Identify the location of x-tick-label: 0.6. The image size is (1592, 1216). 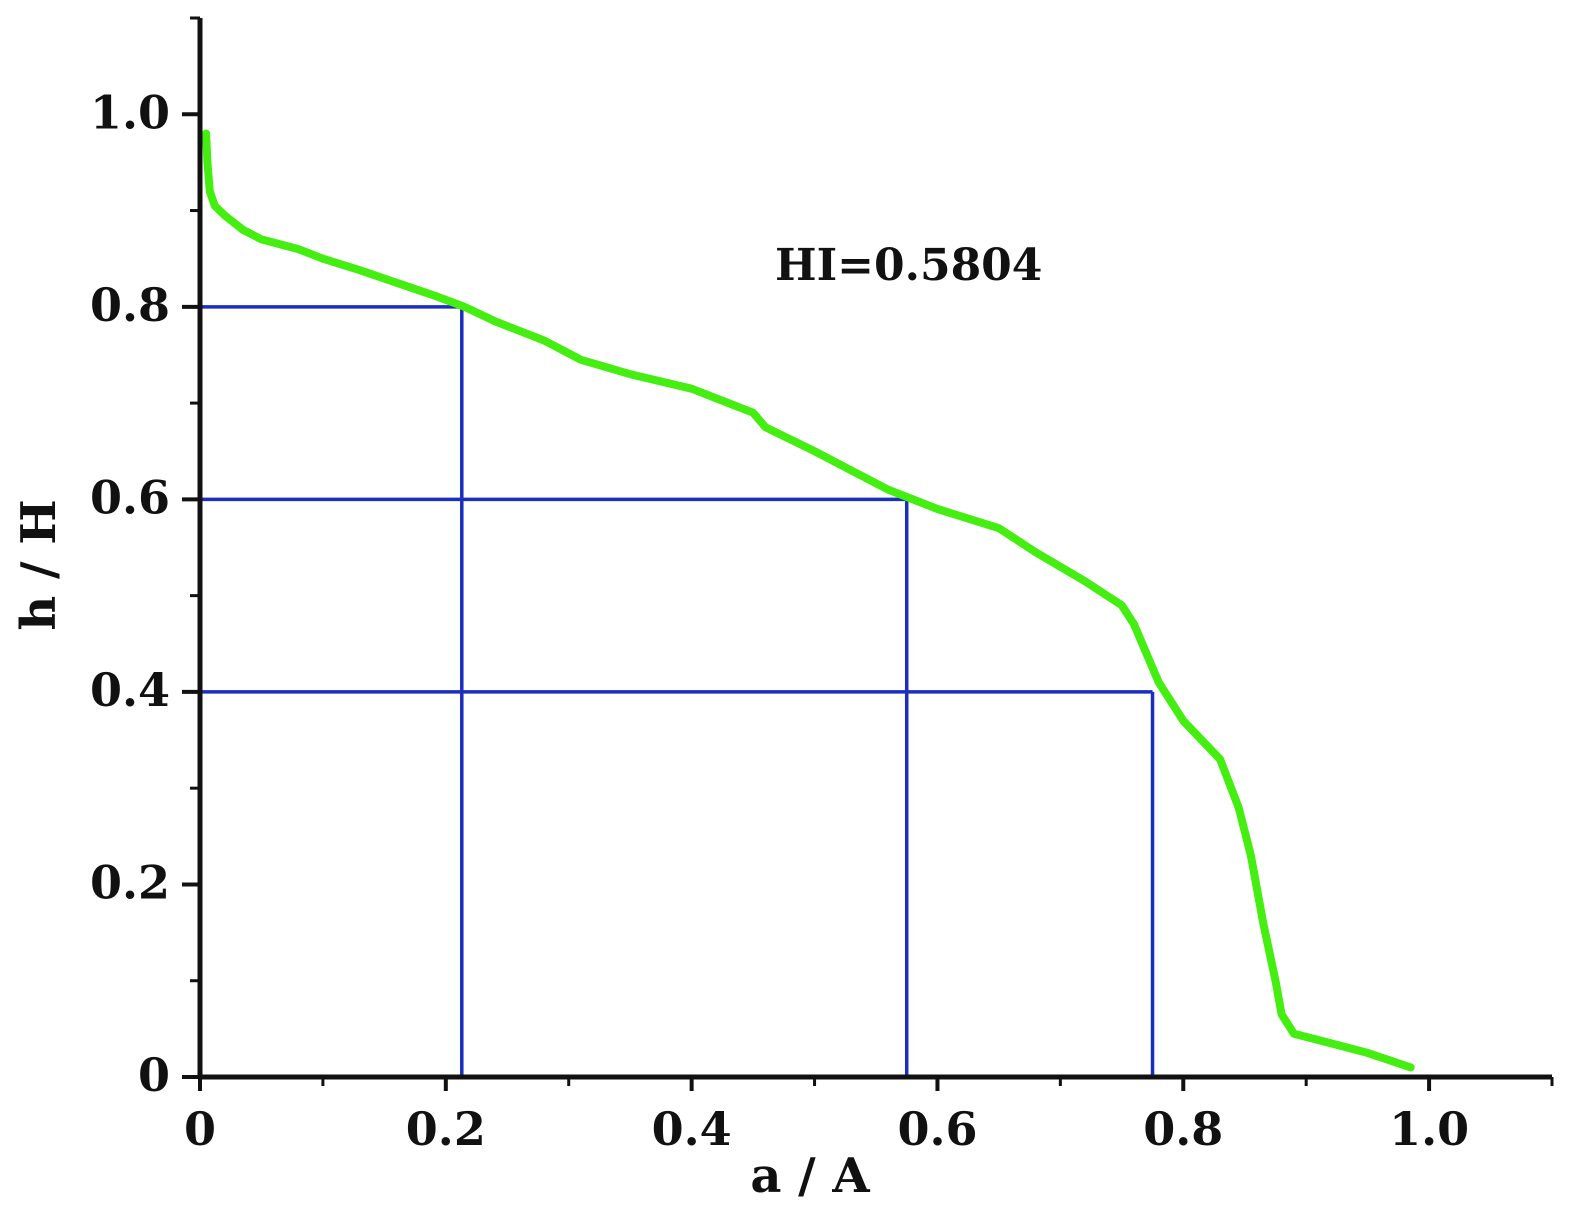
(937, 1129).